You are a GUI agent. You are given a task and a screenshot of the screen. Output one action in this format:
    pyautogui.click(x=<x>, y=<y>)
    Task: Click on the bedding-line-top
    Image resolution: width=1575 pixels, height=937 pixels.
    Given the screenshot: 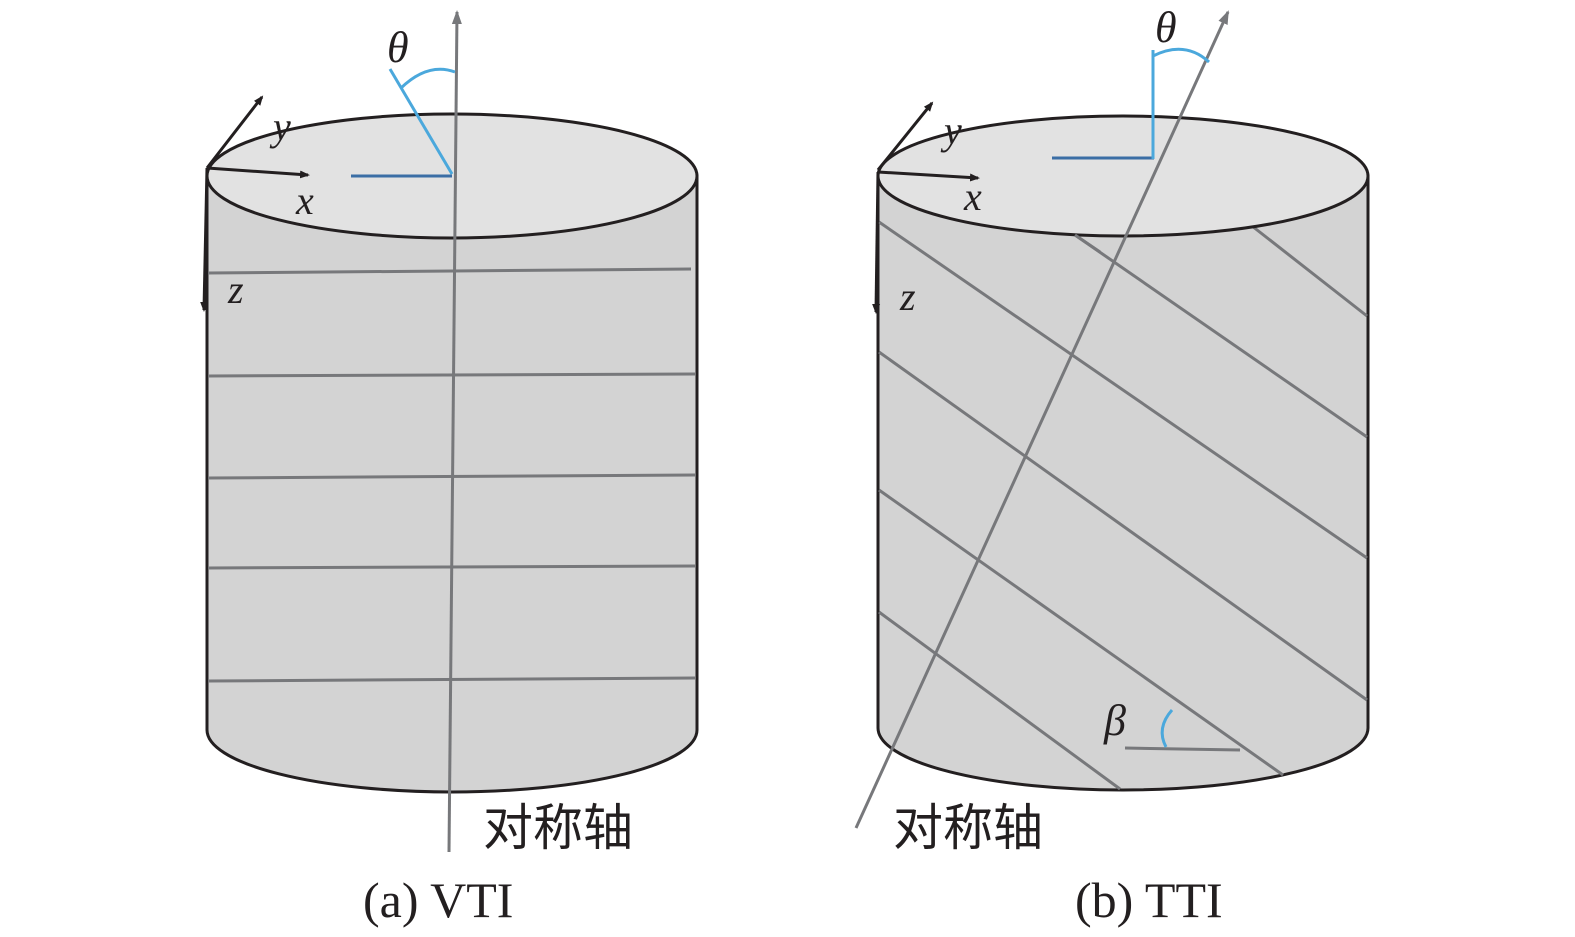 What is the action you would take?
    pyautogui.click(x=1087, y=243)
    